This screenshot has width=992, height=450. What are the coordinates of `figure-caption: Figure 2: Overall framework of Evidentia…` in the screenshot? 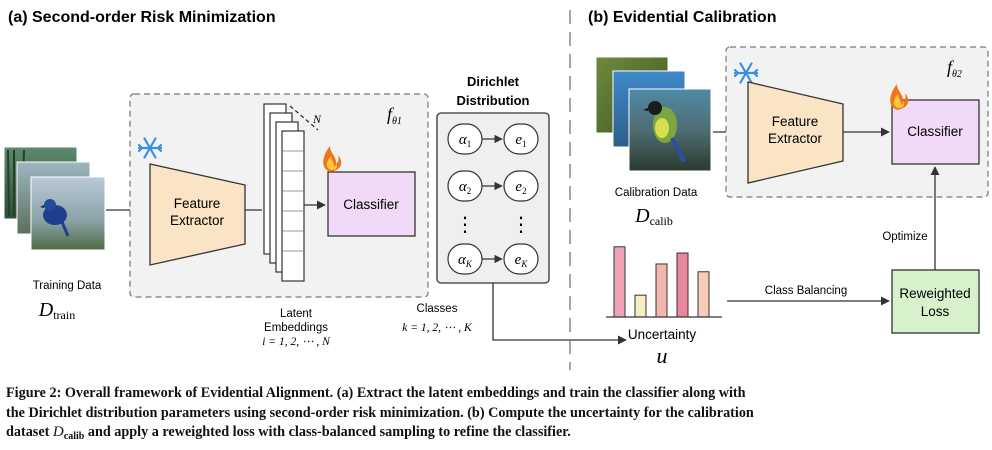 It's located at (497, 415).